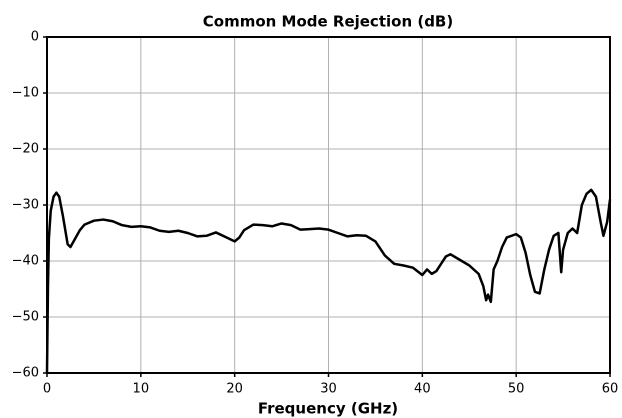 This screenshot has width=622, height=418. What do you see at coordinates (25, 317) in the screenshot?
I see `y-tick-label: −50` at bounding box center [25, 317].